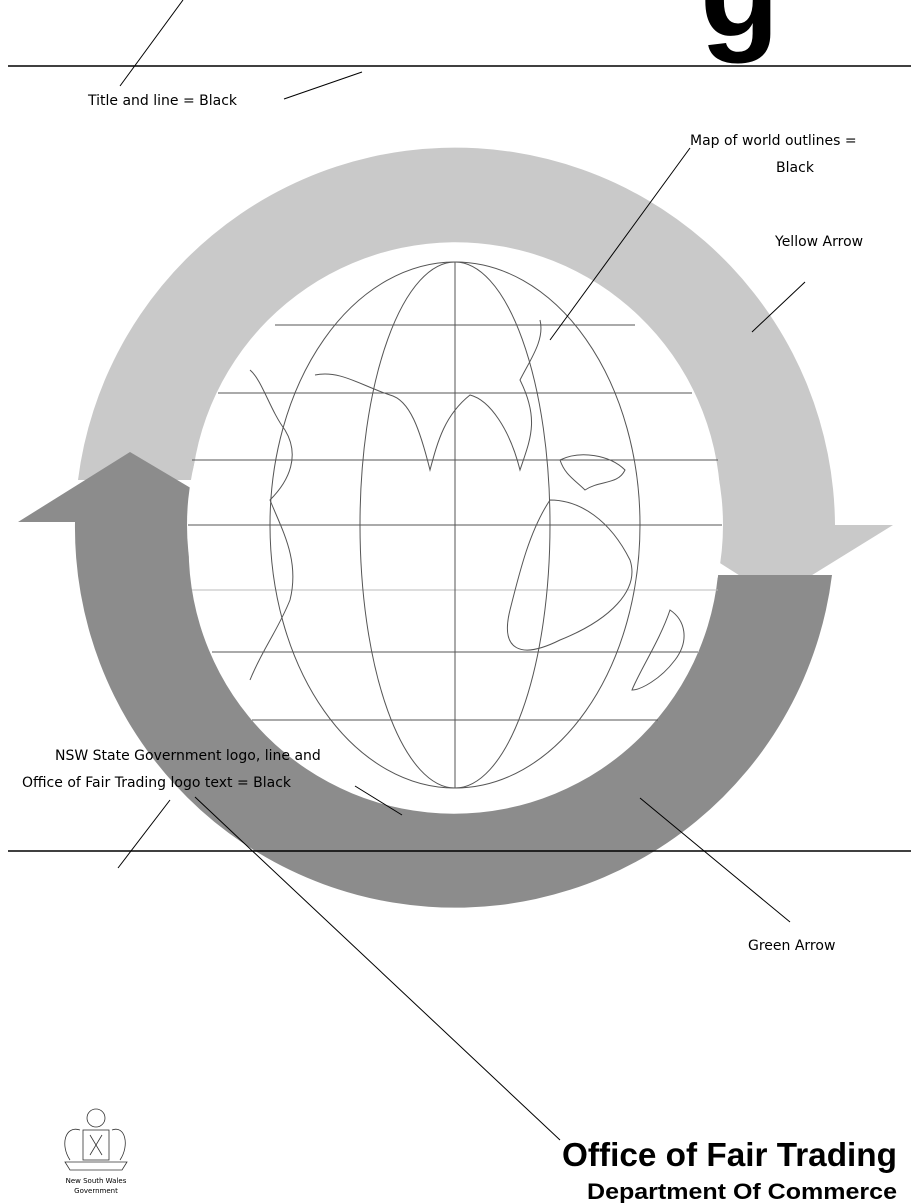  I want to click on title-fragment: g, so click(739, 32).